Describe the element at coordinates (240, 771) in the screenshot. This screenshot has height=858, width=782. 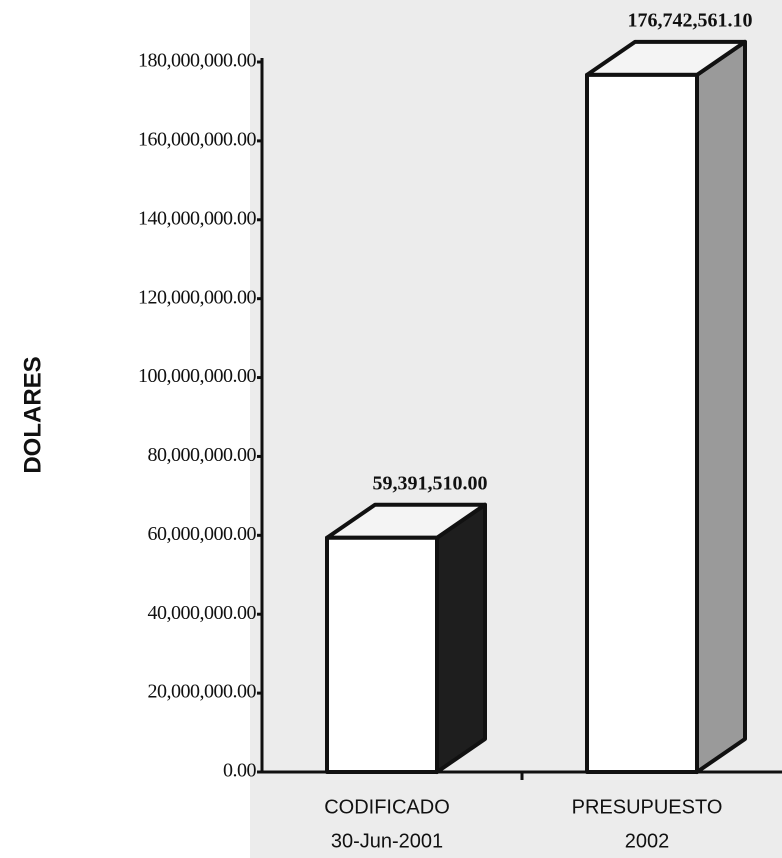
I see `y-tick-label: 0.00` at that location.